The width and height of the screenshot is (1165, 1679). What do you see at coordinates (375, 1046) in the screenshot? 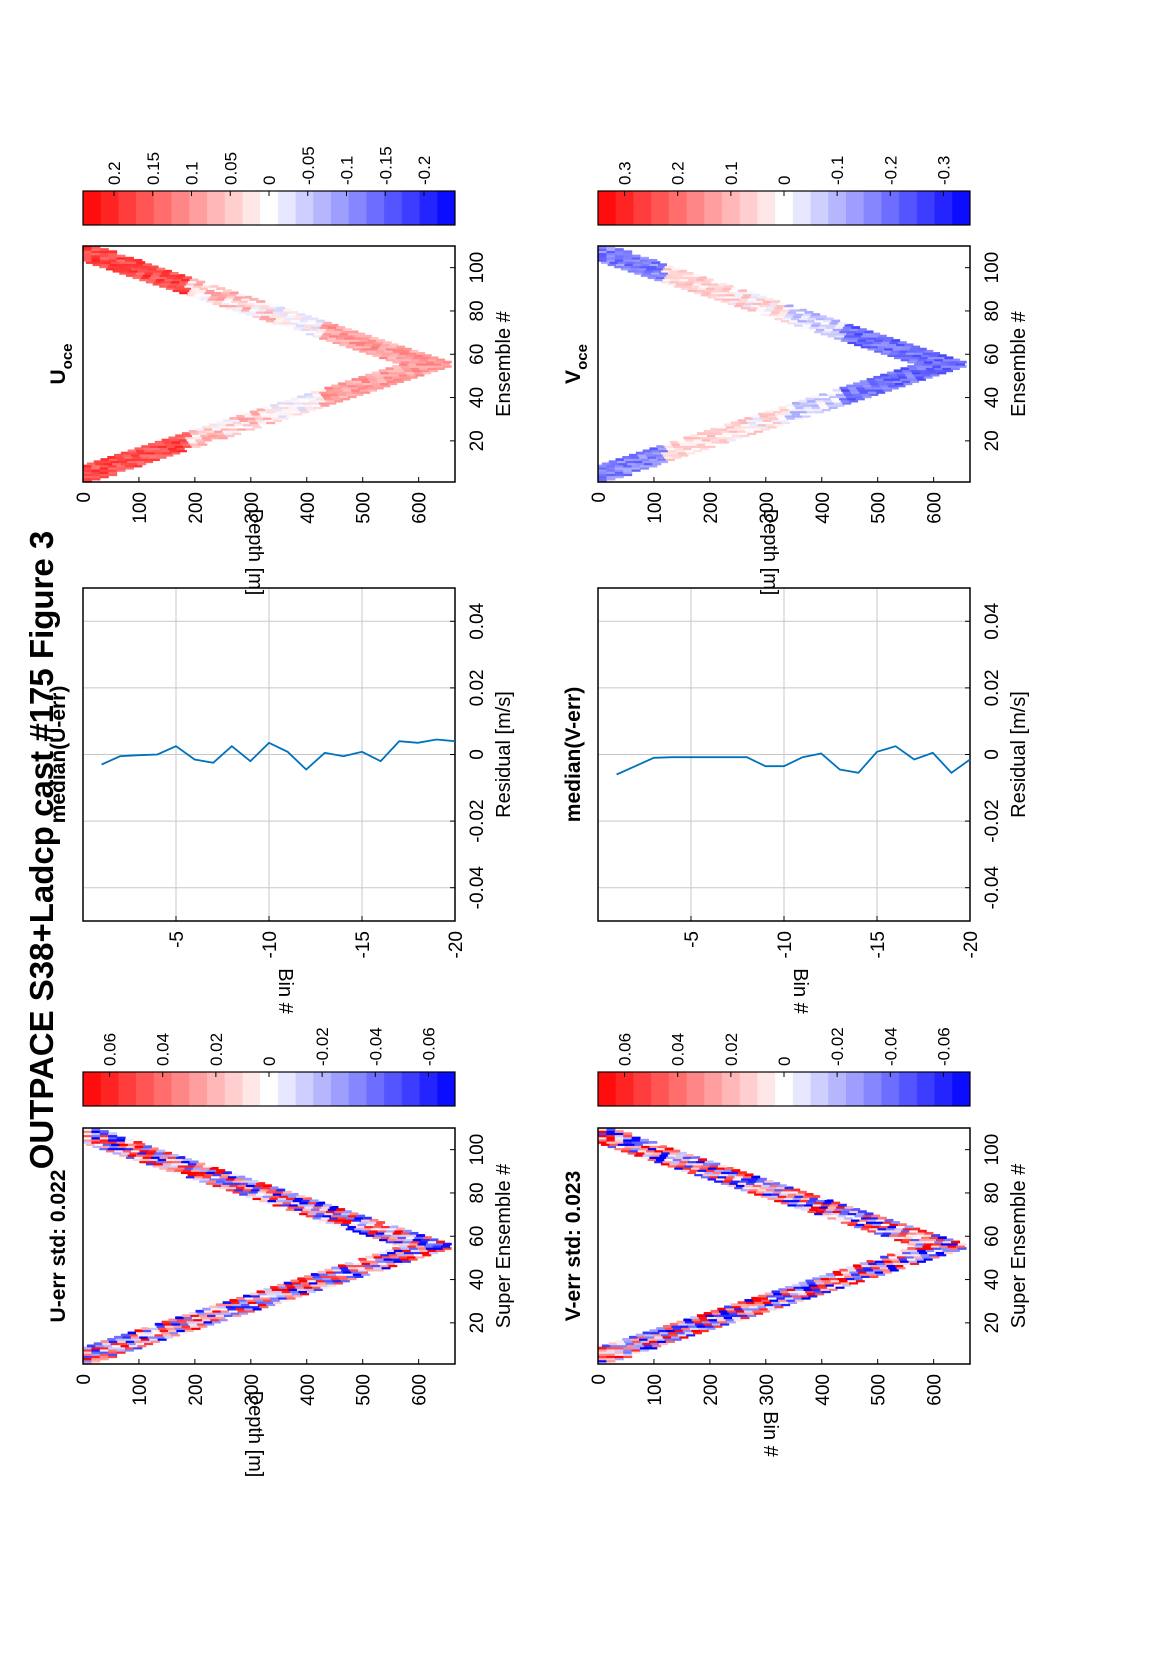
I see `colorbar-tick-label: -0.04` at bounding box center [375, 1046].